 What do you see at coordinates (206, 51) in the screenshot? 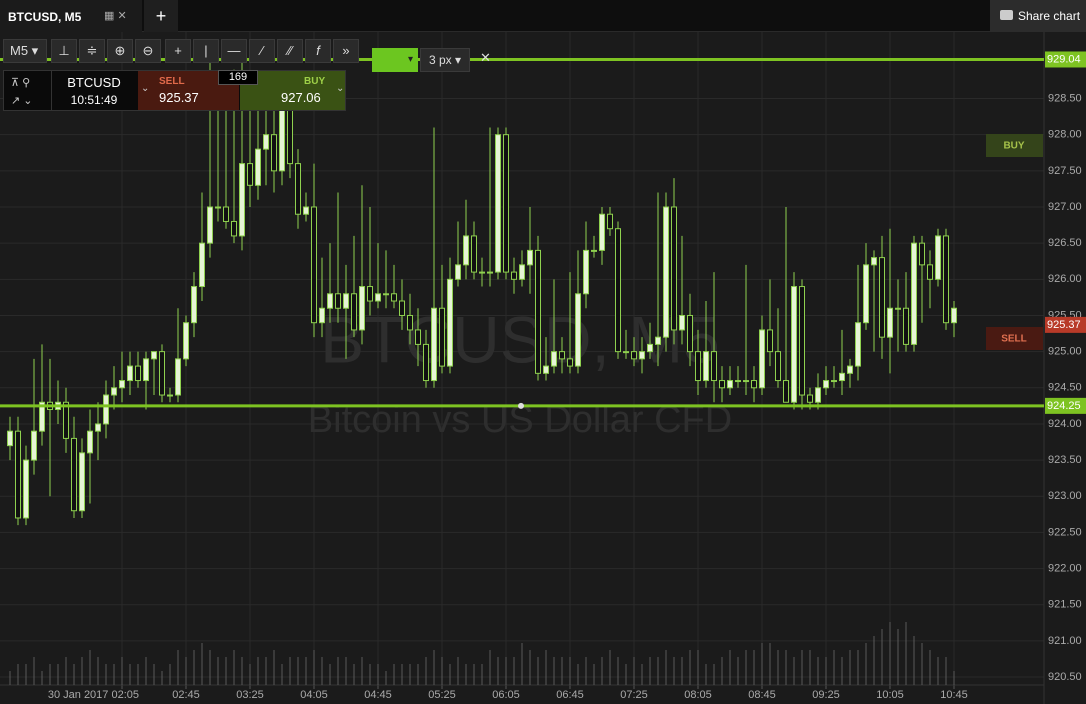
I see `vertical-line: |` at bounding box center [206, 51].